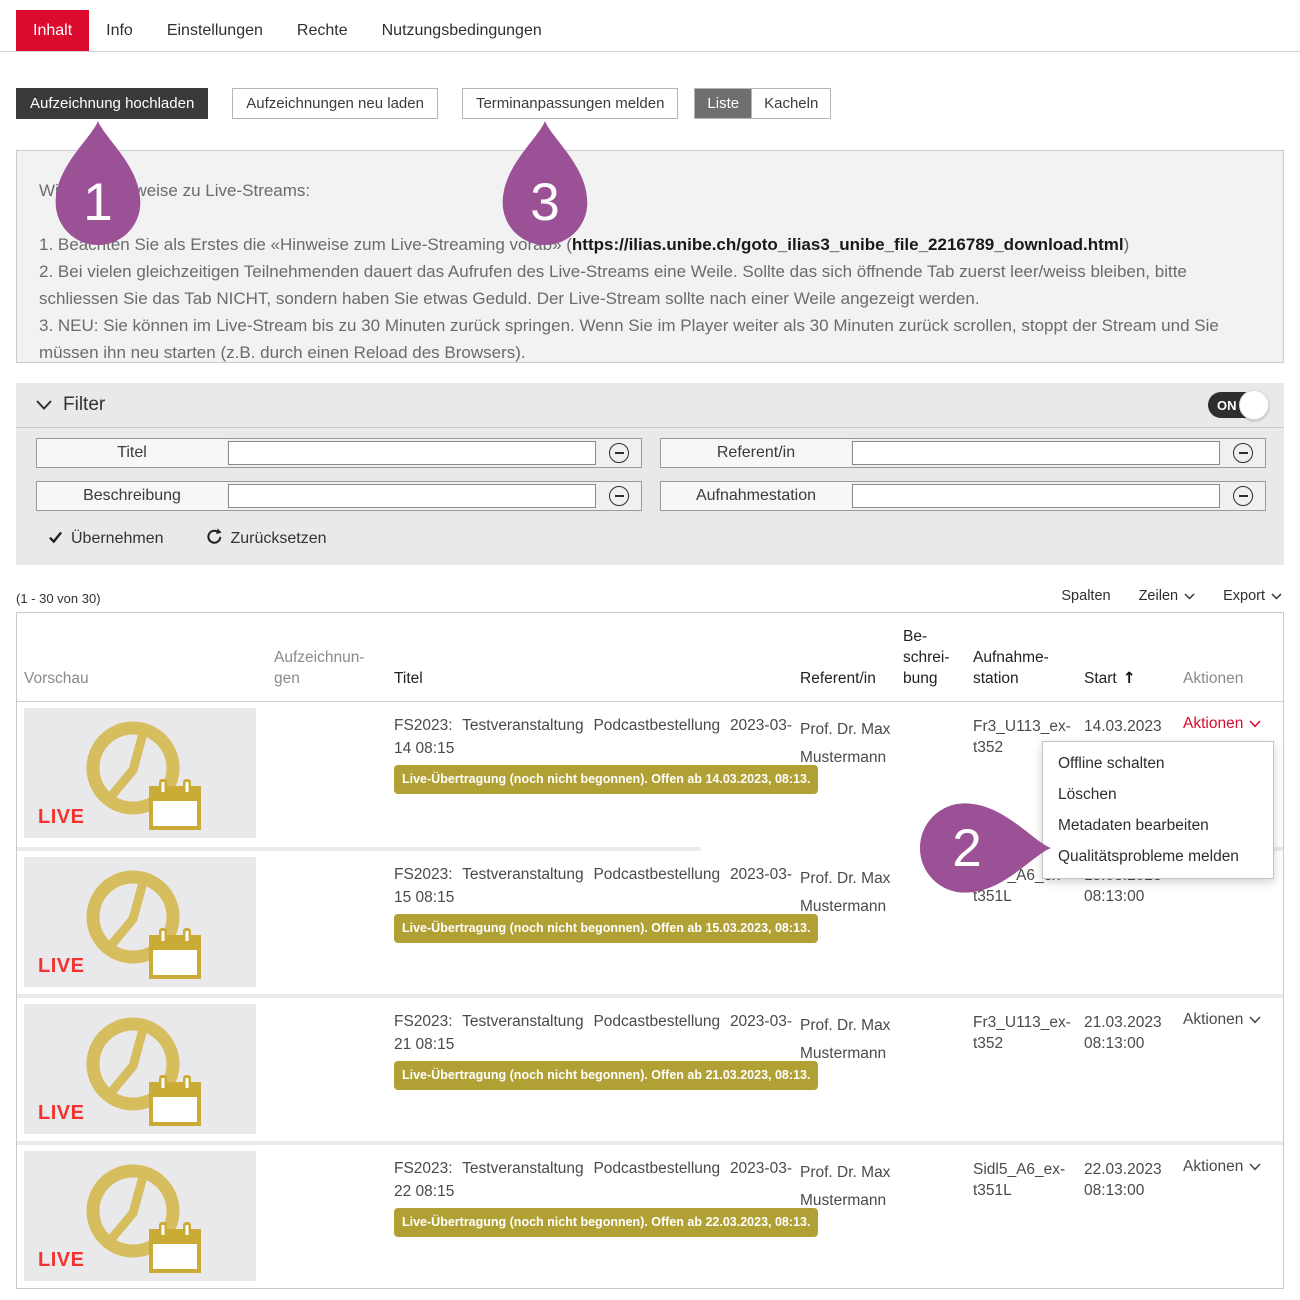  Describe the element at coordinates (117, 538) in the screenshot. I see `apply-filter-label: Übernehmen` at that location.